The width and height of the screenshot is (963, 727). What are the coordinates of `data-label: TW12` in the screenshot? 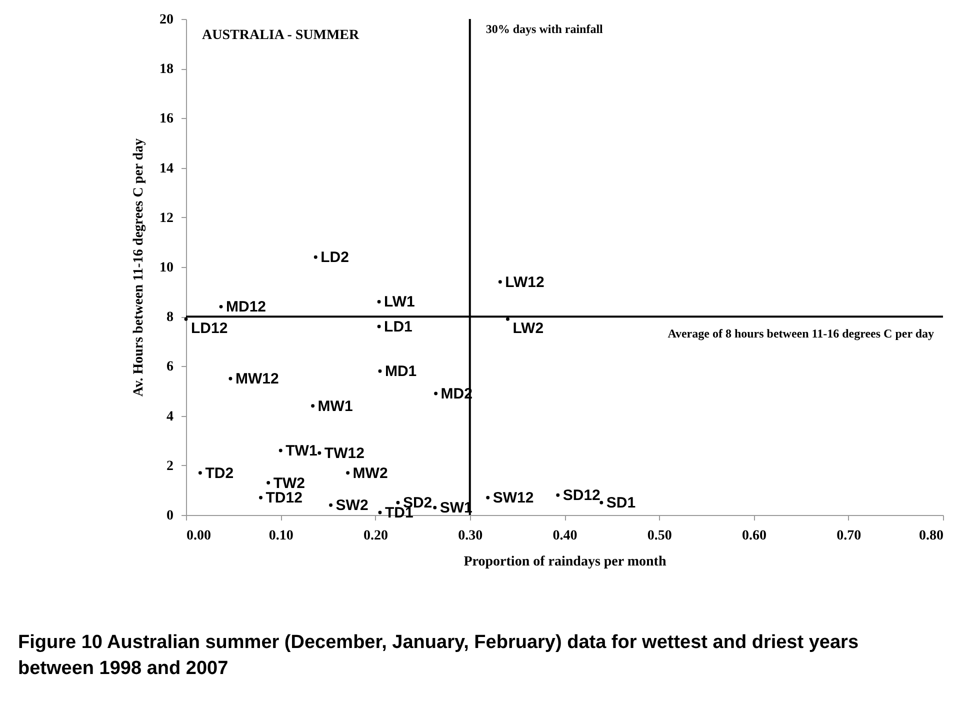 It's located at (344, 453).